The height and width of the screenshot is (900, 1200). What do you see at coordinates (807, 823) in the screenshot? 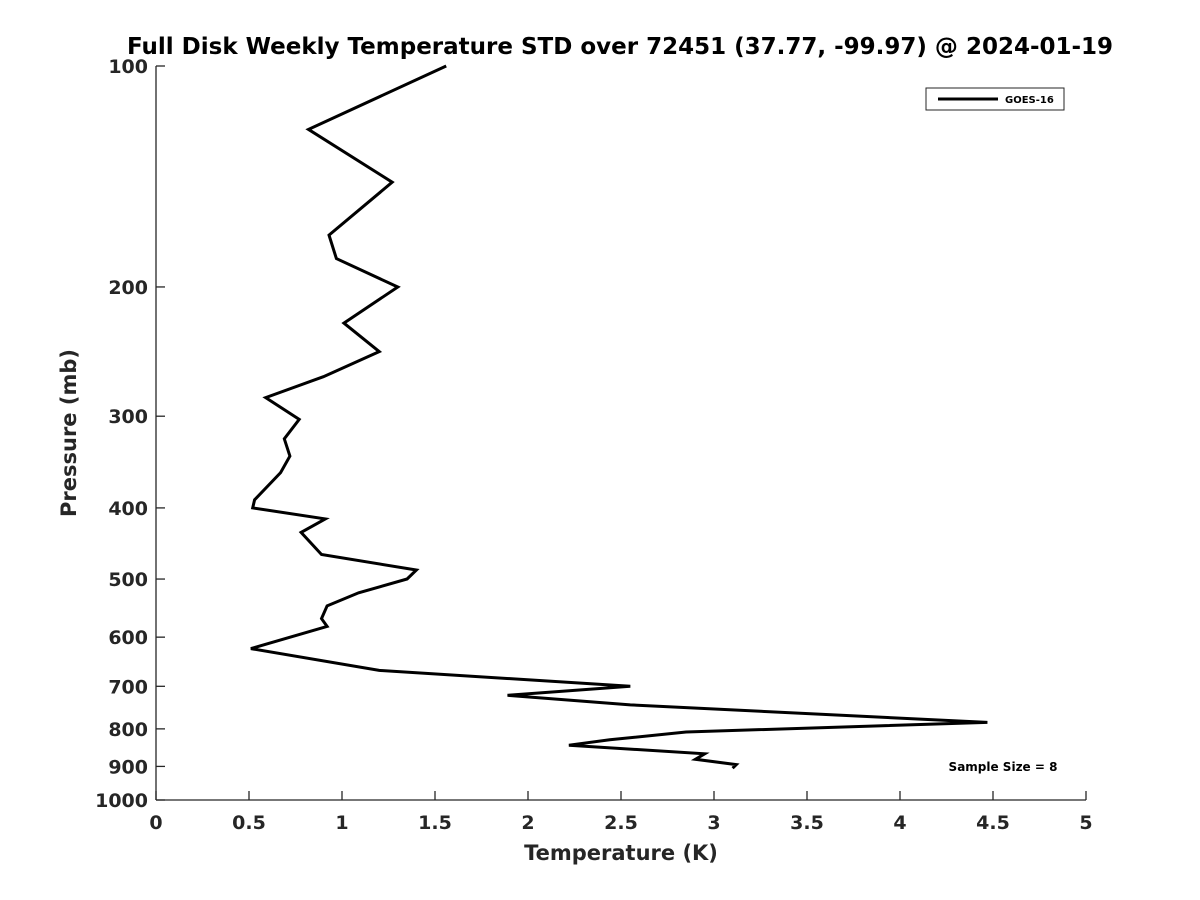
I see `x-tick-label: 3.5` at bounding box center [807, 823].